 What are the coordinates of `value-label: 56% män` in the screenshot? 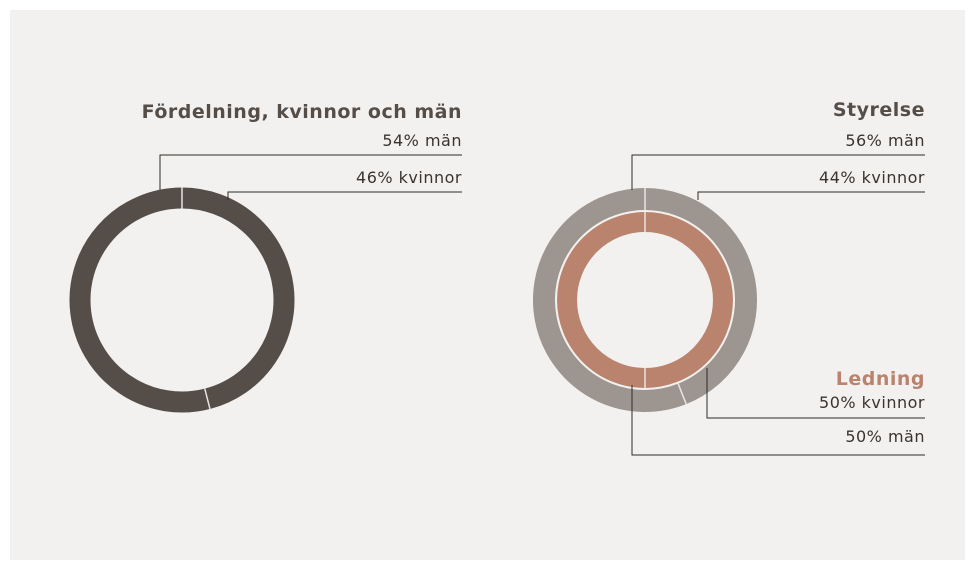 It's located at (885, 140).